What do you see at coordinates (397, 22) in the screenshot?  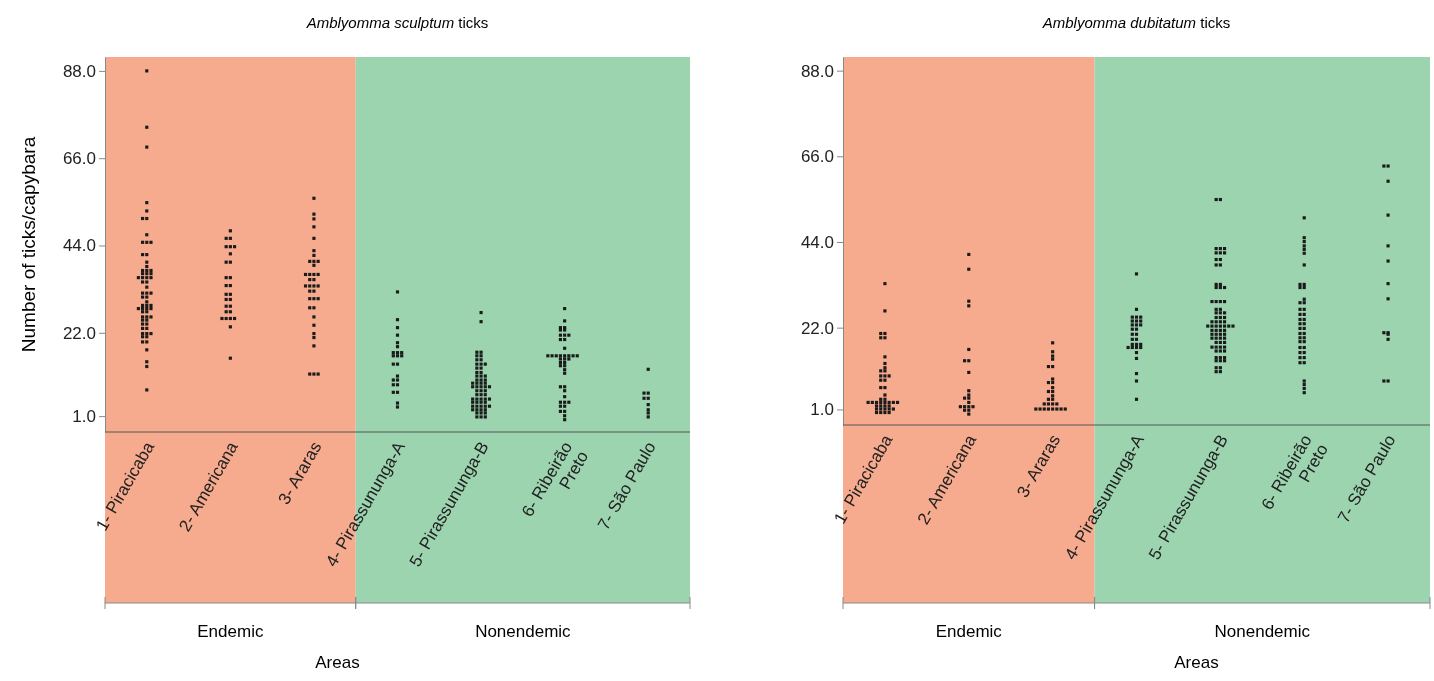 I see `chart-title: Amblyomma sculptum ticks` at bounding box center [397, 22].